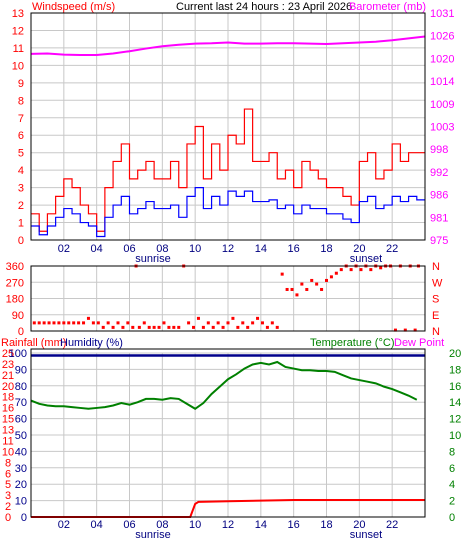  I want to click on windspeed-tick-label: 10, so click(18, 66).